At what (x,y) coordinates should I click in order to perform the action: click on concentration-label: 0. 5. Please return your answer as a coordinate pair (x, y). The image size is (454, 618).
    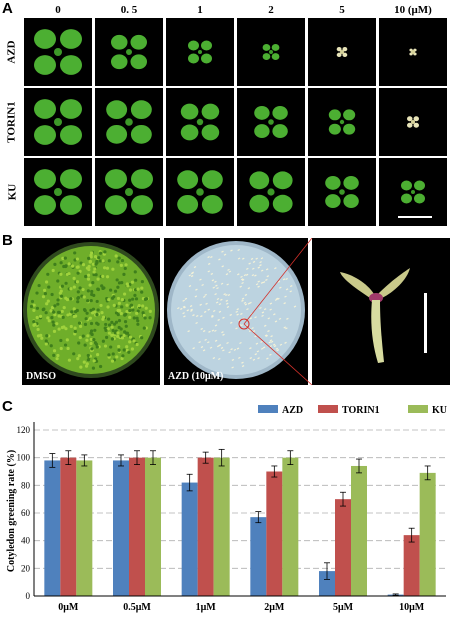
    Looking at the image, I should click on (129, 10).